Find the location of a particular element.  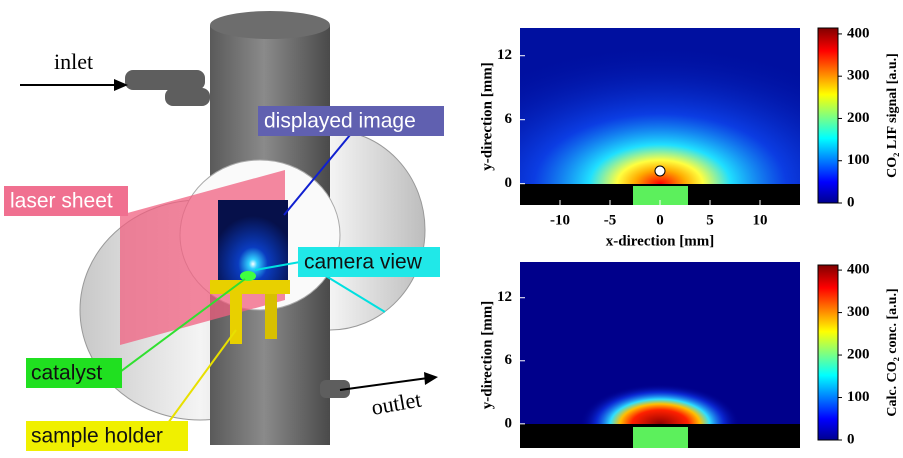

catalyst-sample is located at coordinates (248, 276).